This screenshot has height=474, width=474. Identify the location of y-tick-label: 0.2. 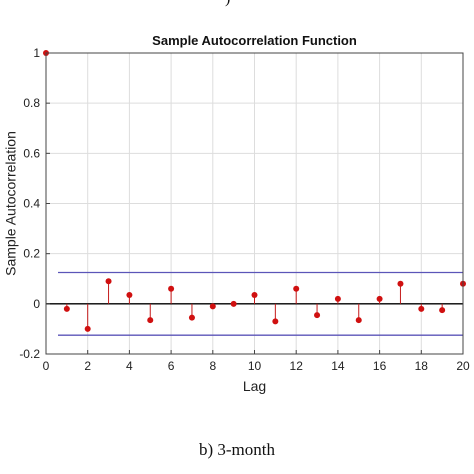
(31, 254).